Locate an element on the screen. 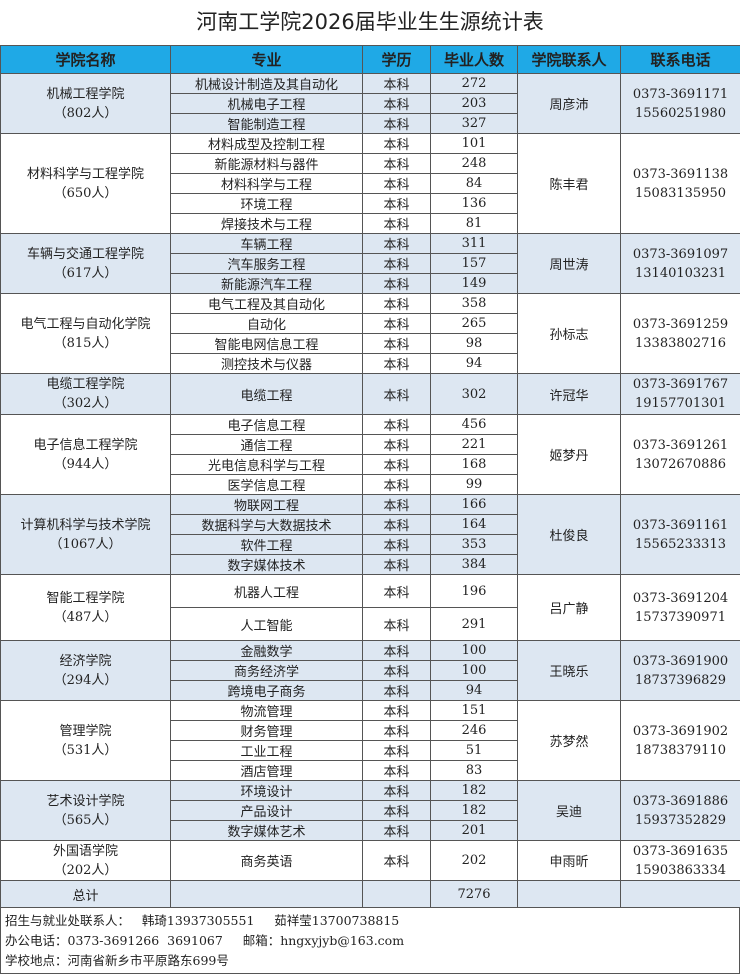 The height and width of the screenshot is (974, 740). college-contact: 吕广静 is located at coordinates (569, 608).